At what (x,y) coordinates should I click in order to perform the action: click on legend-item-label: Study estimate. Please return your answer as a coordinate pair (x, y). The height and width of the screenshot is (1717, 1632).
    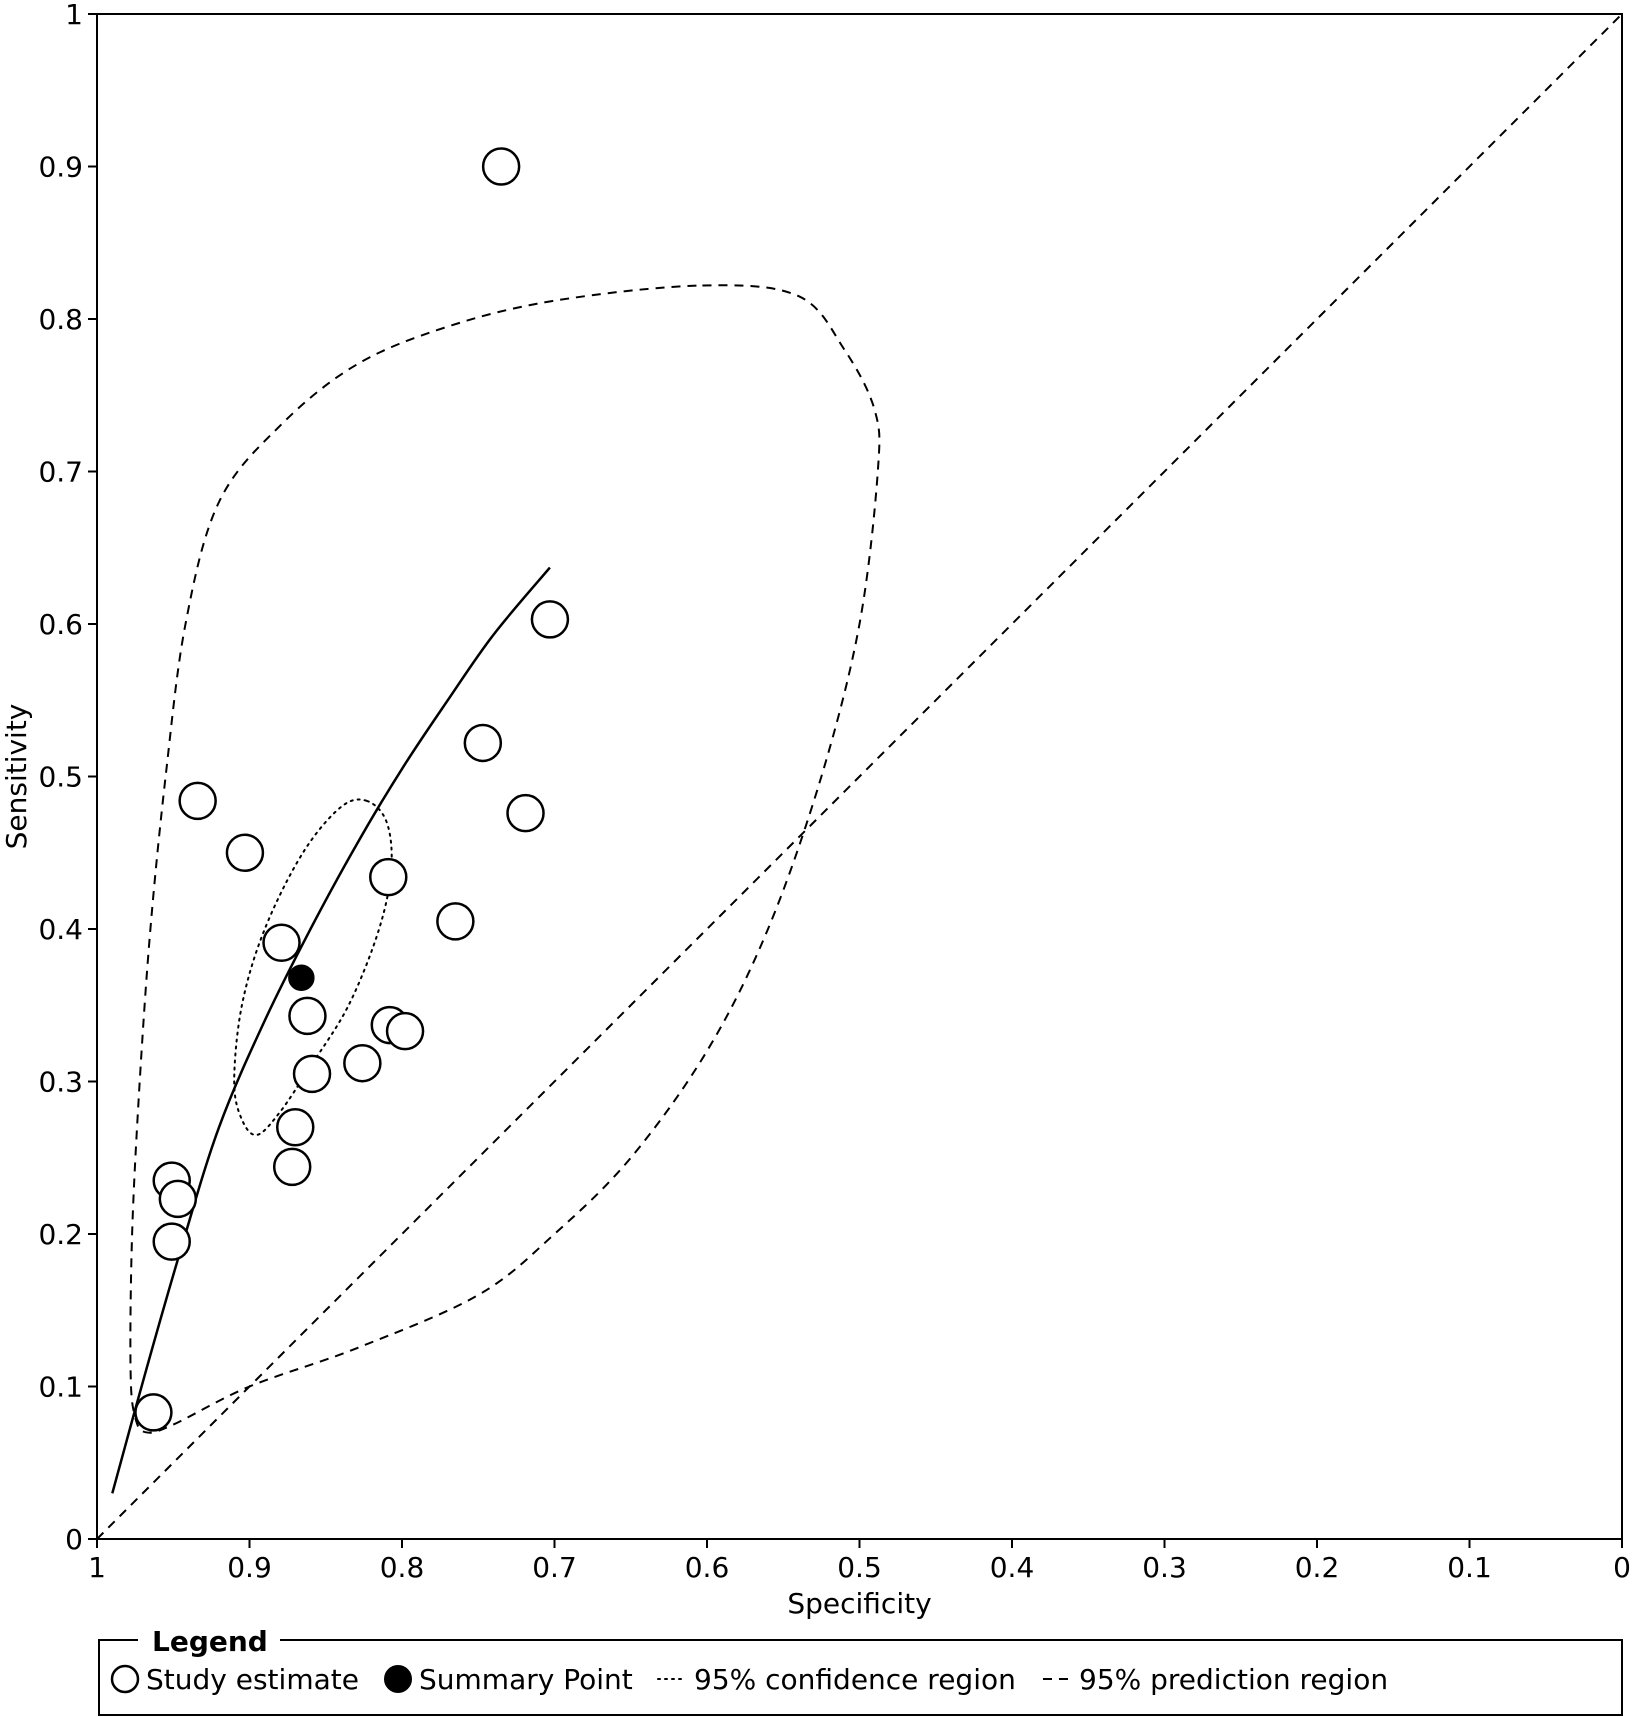
    Looking at the image, I should click on (252, 1679).